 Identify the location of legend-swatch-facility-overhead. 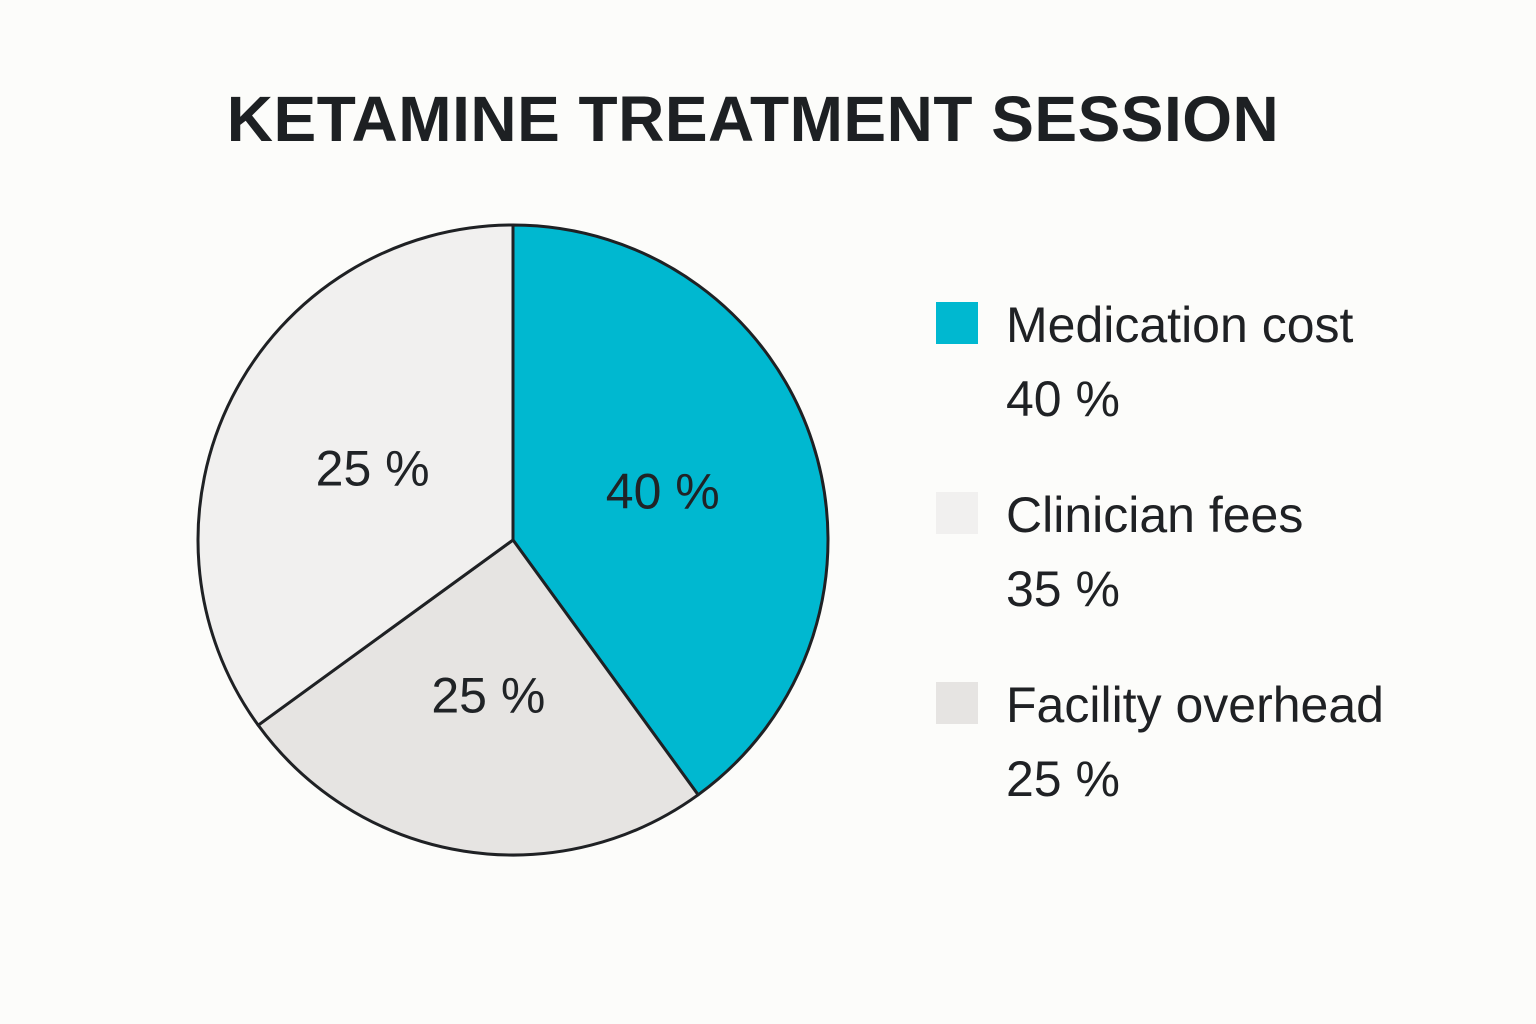
(957, 703).